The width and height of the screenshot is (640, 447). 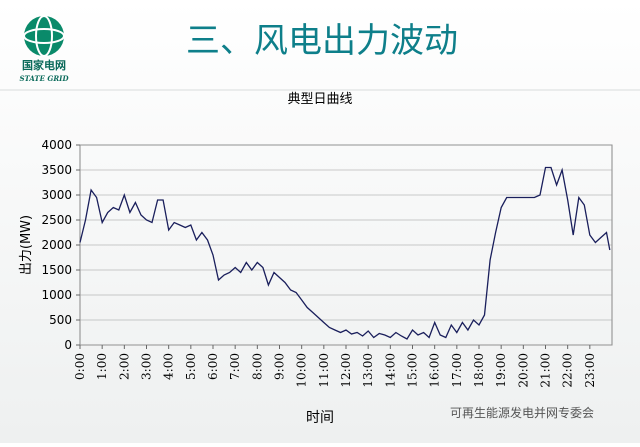 I want to click on y-tick-label: 2000, so click(x=56, y=245).